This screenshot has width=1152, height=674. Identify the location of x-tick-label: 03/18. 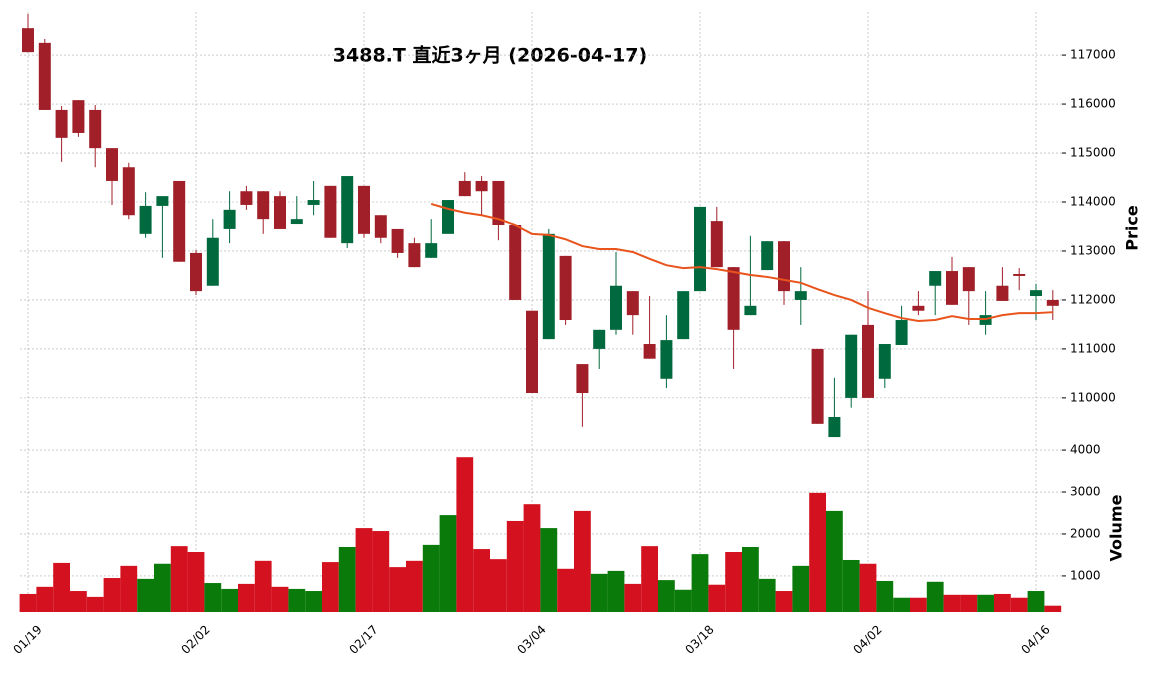
(699, 639).